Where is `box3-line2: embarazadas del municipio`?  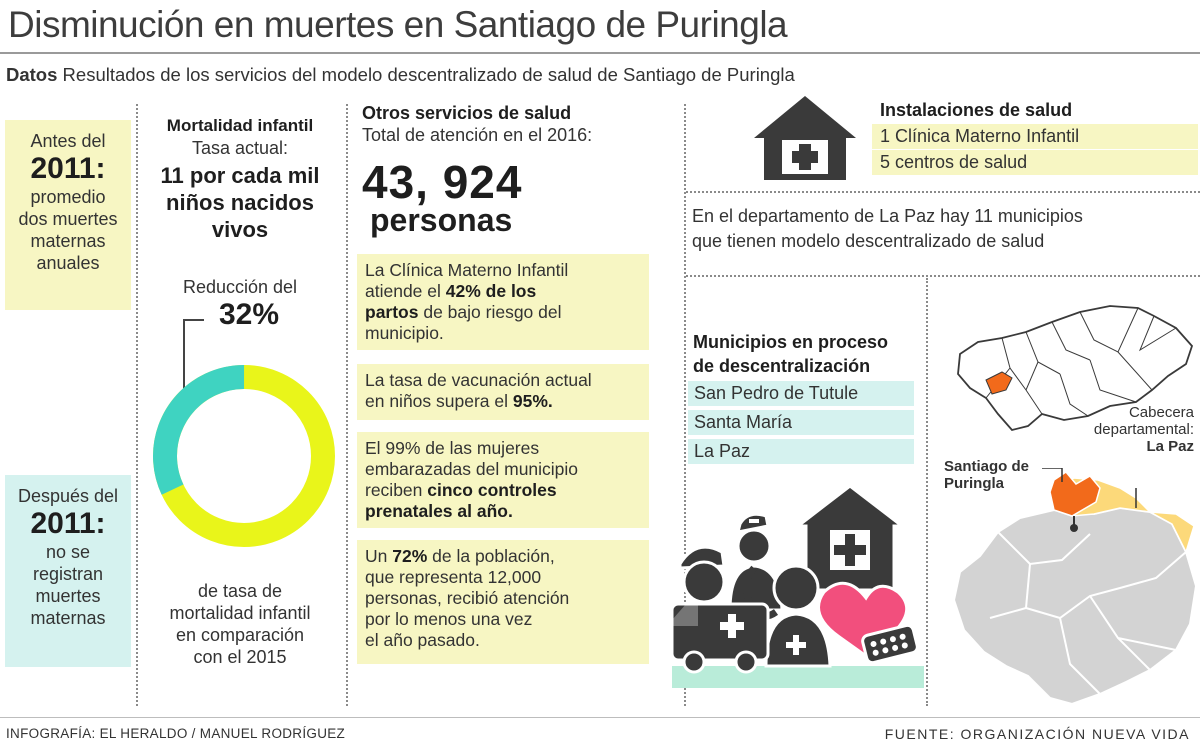
box3-line2: embarazadas del municipio is located at coordinates (472, 469).